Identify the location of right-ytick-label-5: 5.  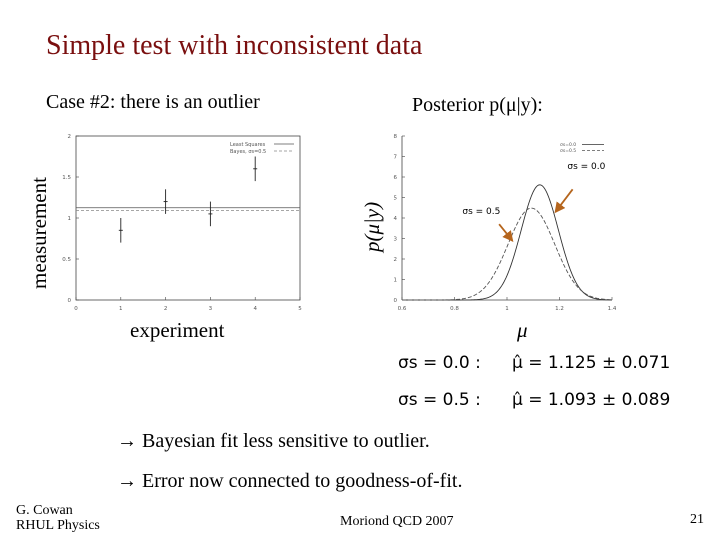
(396, 199).